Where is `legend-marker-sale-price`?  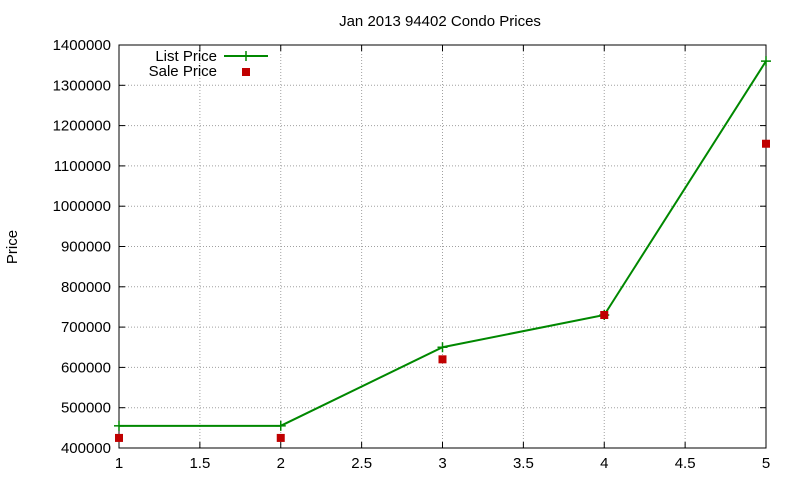 legend-marker-sale-price is located at coordinates (246, 72).